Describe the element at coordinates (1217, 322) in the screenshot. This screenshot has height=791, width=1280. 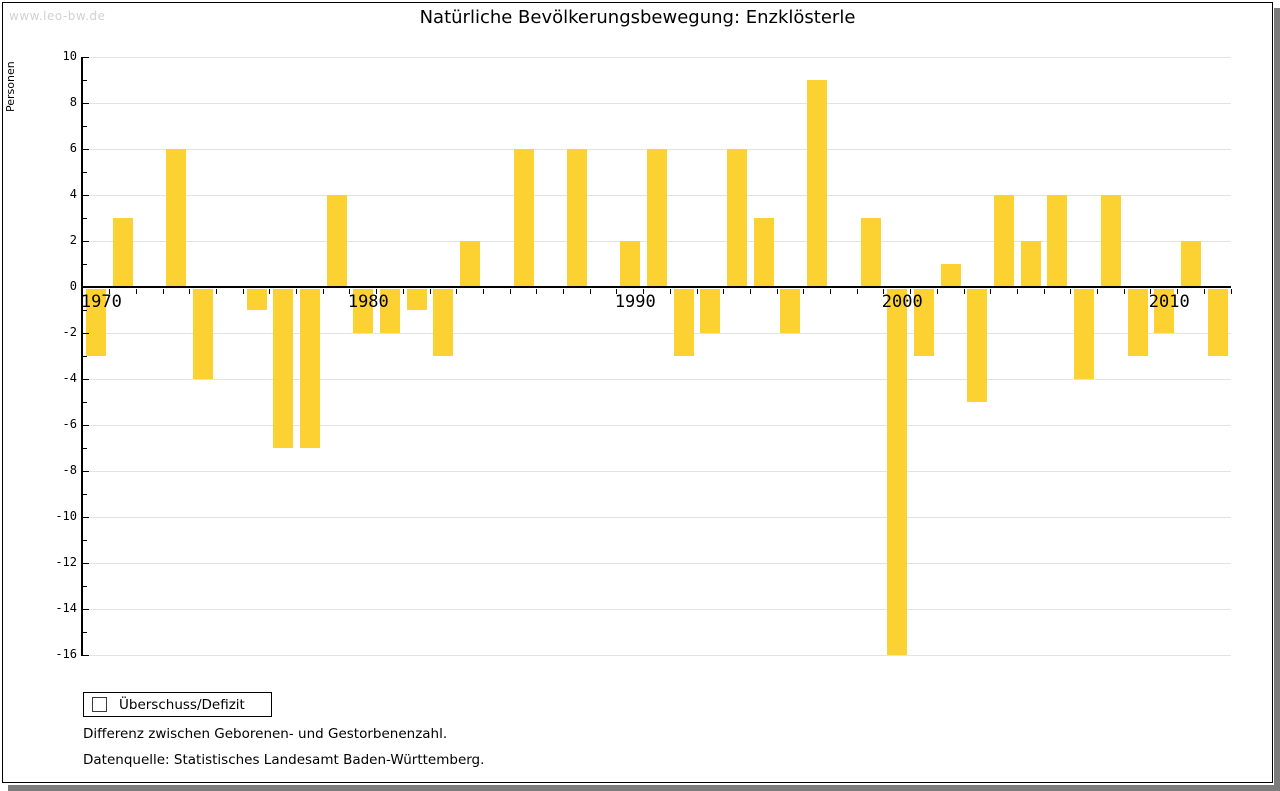
I see `bar-2012` at that location.